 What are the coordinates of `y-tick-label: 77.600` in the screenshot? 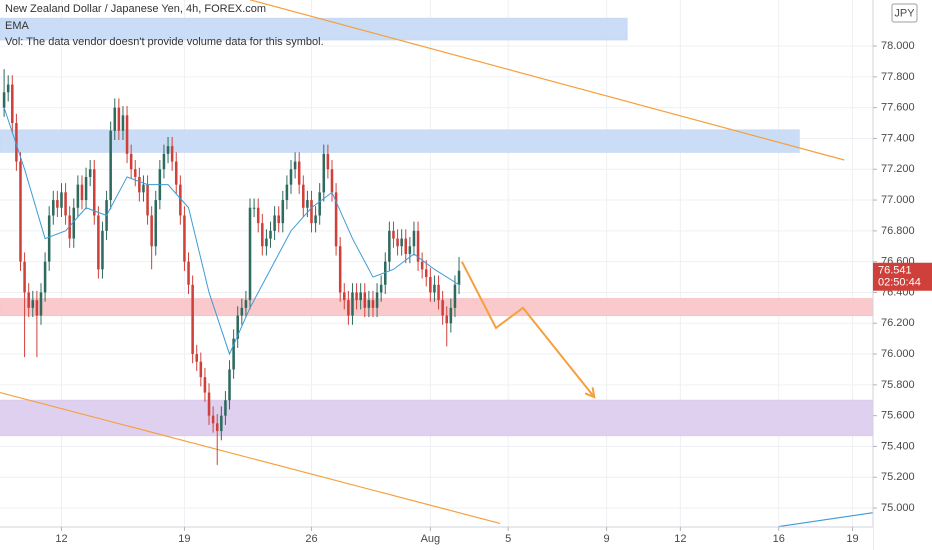 It's located at (898, 108).